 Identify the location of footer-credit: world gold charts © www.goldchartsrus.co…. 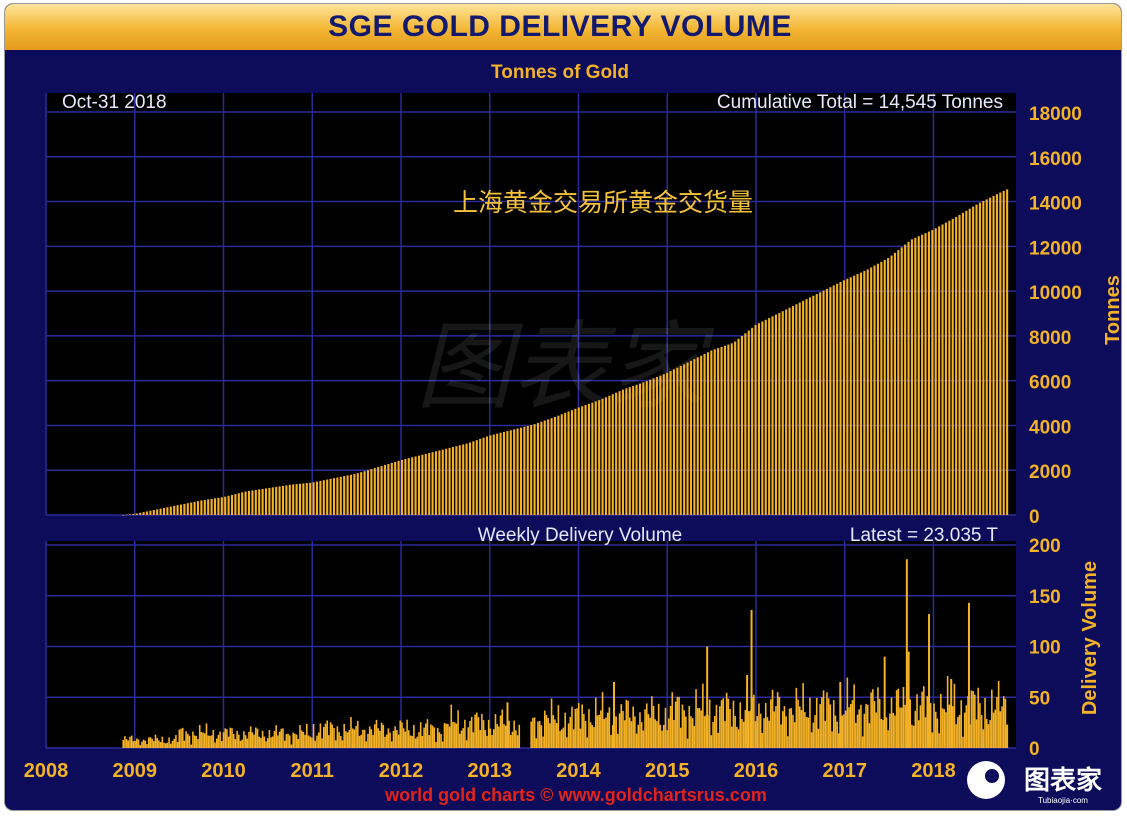
(575, 795).